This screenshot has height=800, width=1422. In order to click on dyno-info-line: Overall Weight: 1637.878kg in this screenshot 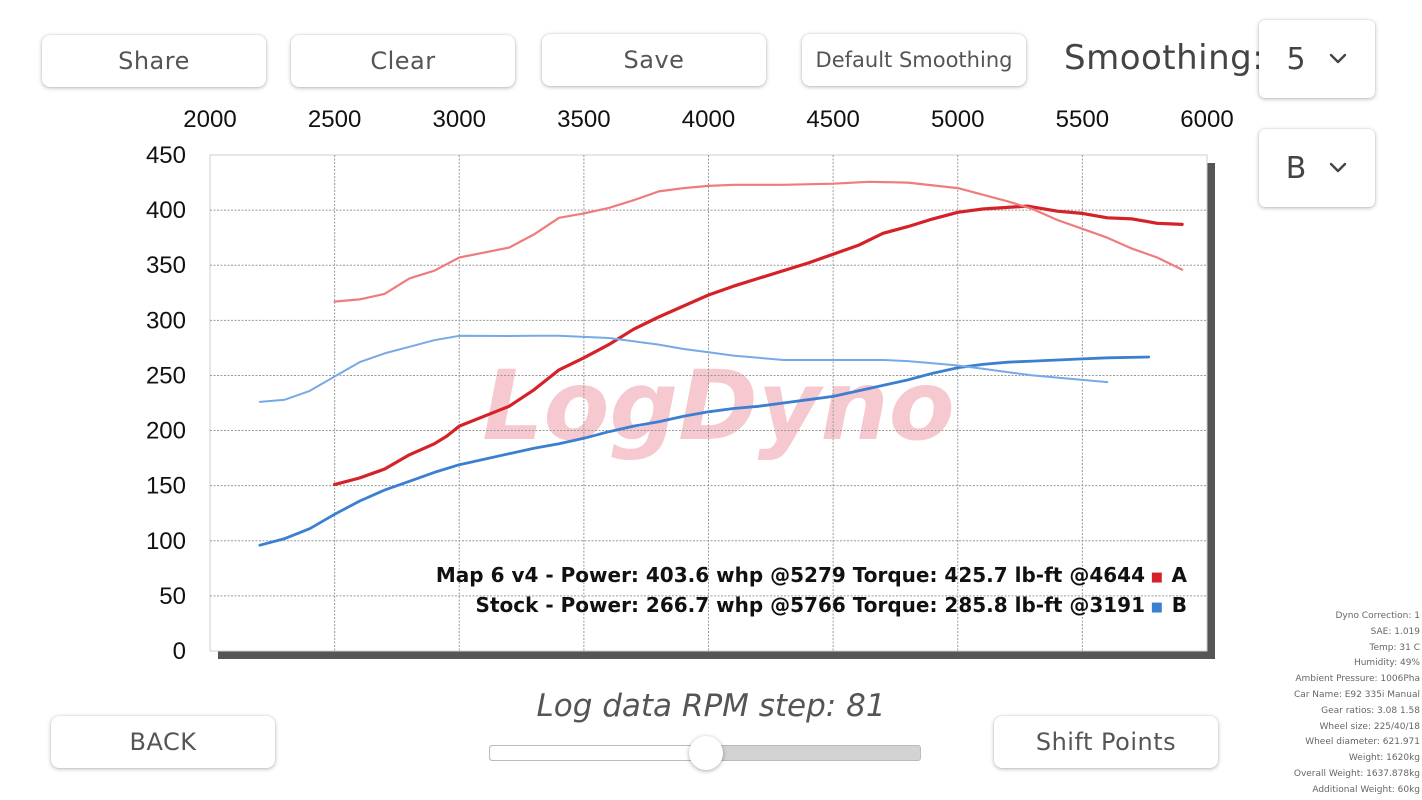, I will do `click(1356, 773)`.